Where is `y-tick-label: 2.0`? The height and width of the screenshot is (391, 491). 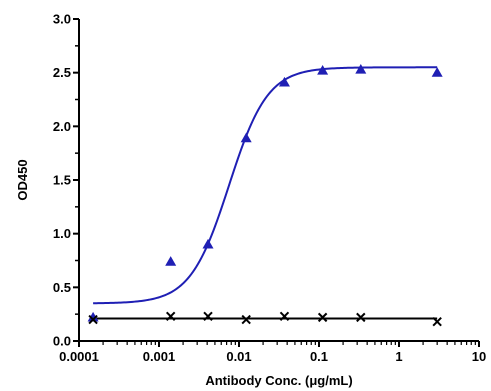
y-tick-label: 2.0 is located at coordinates (62, 126).